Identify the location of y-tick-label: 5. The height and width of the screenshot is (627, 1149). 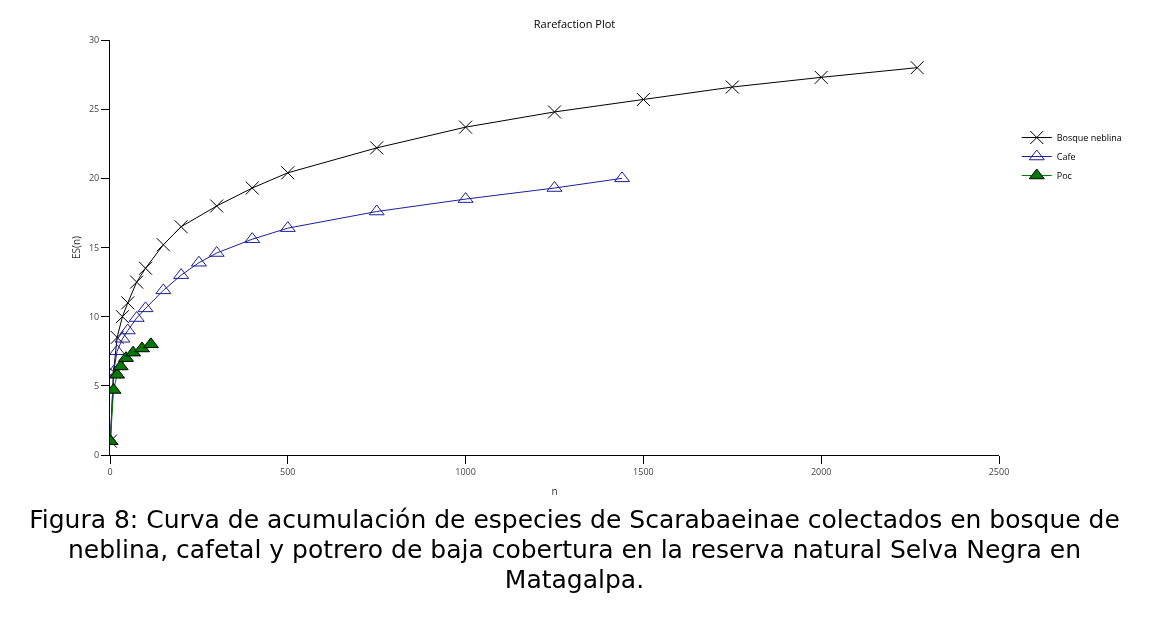
(97, 385).